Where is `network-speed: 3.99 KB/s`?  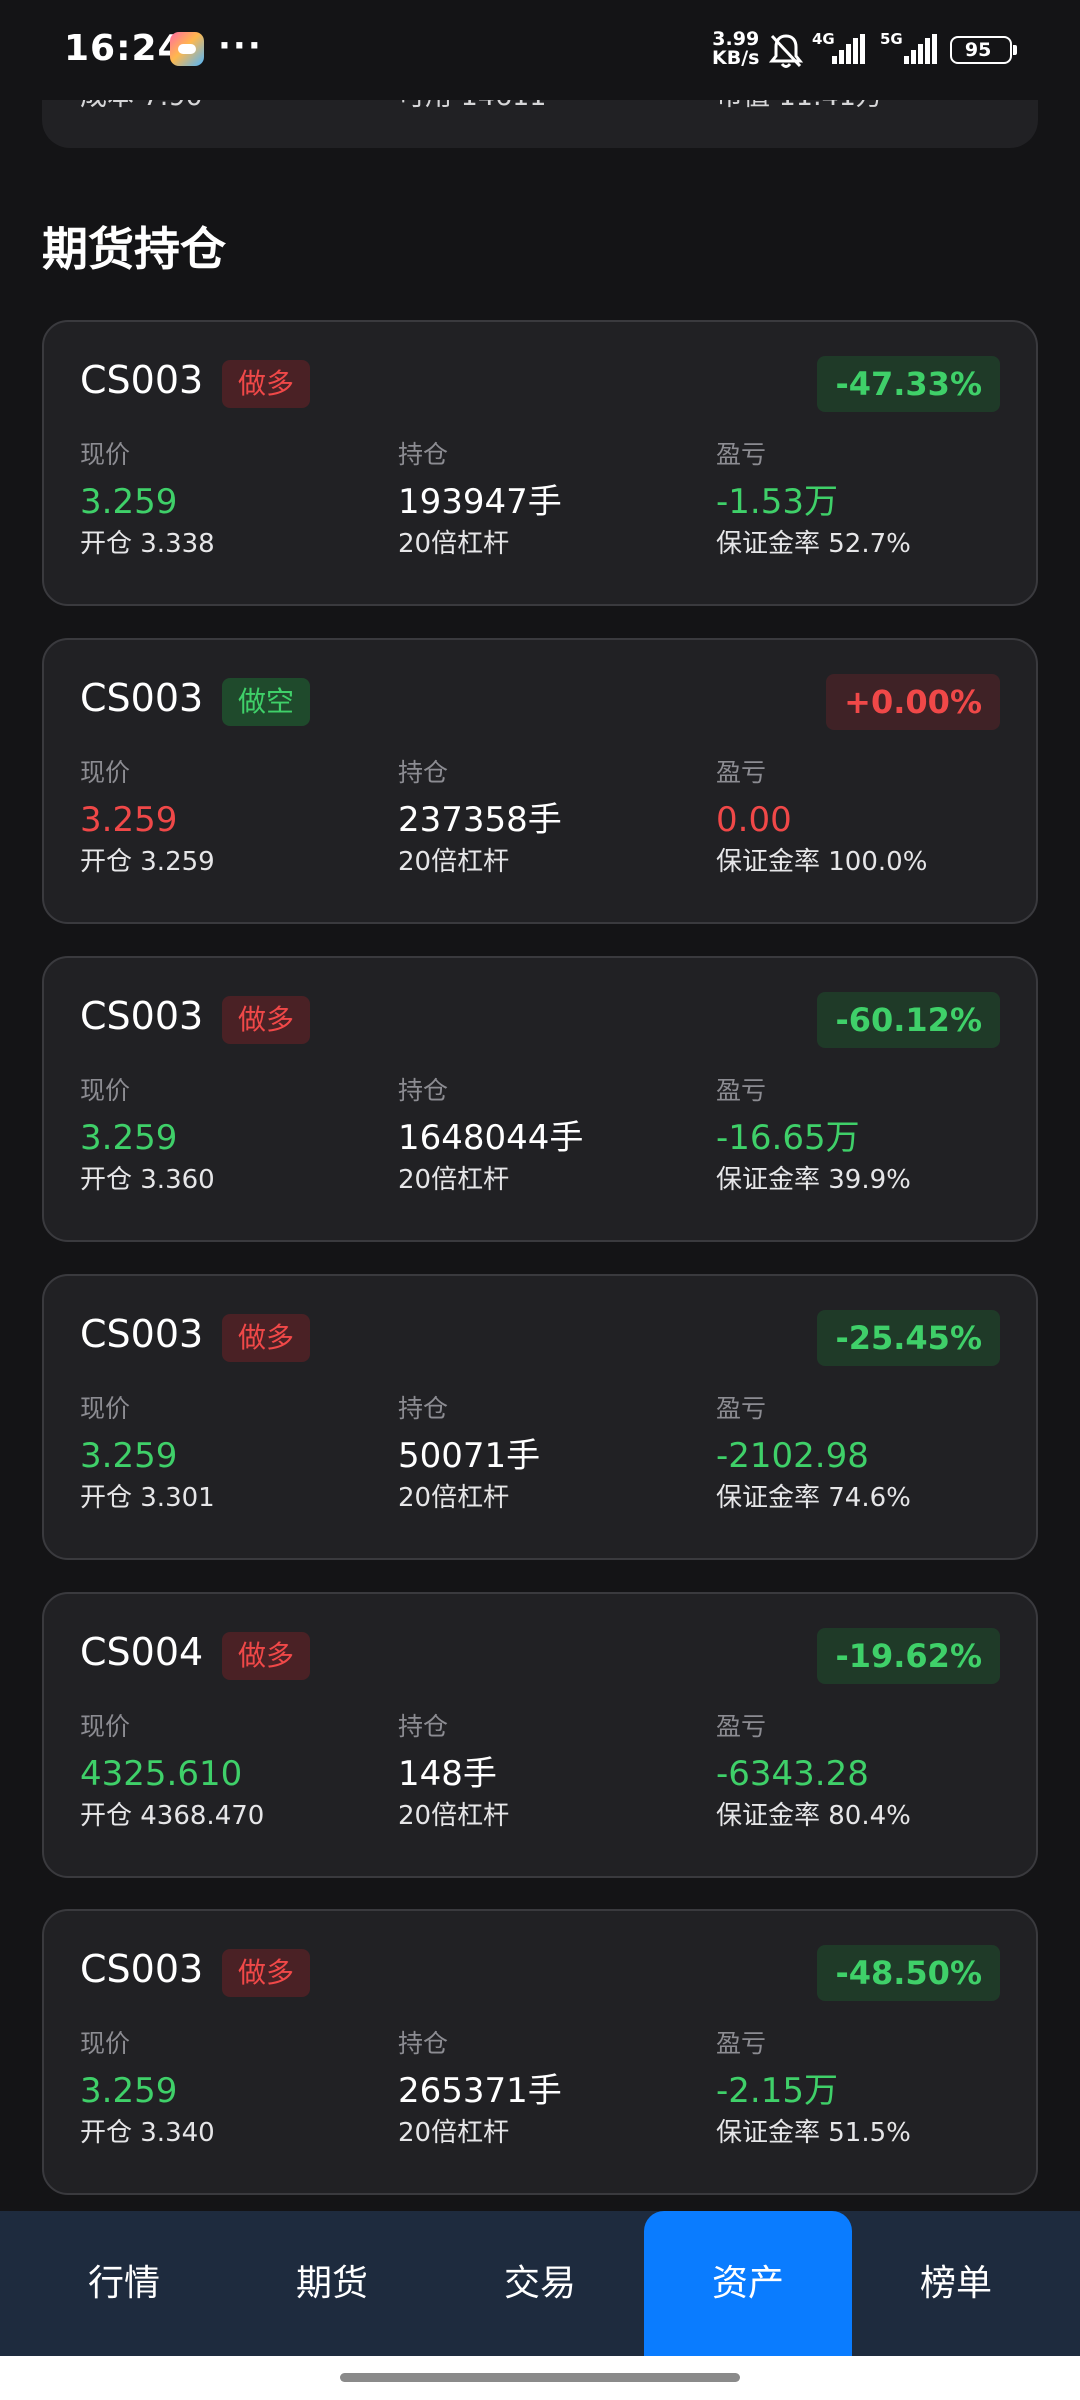
network-speed: 3.99 KB/s is located at coordinates (735, 49).